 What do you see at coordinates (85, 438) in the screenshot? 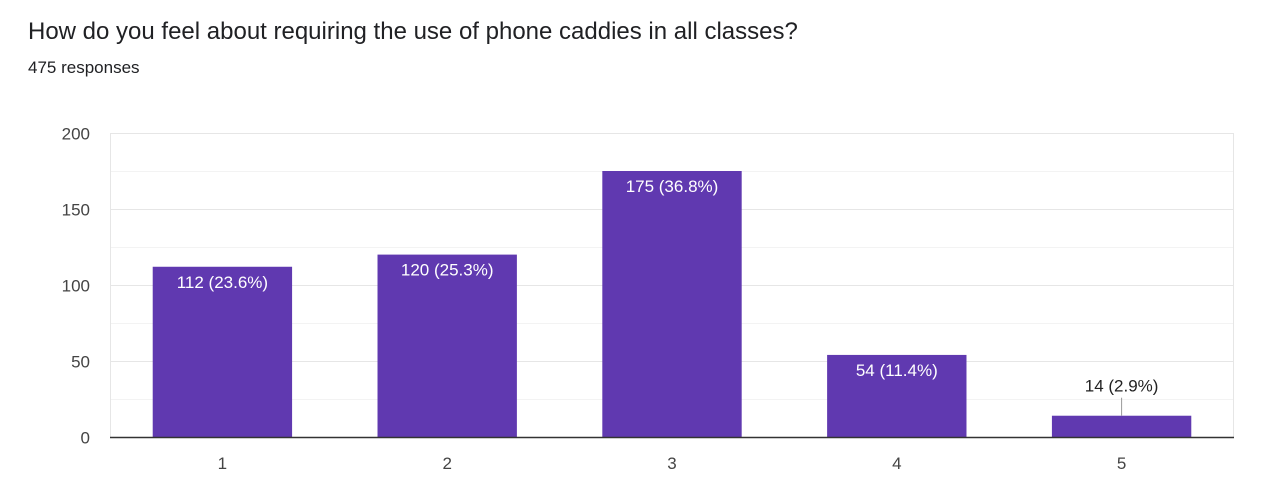
I see `y-tick-label: 0` at bounding box center [85, 438].